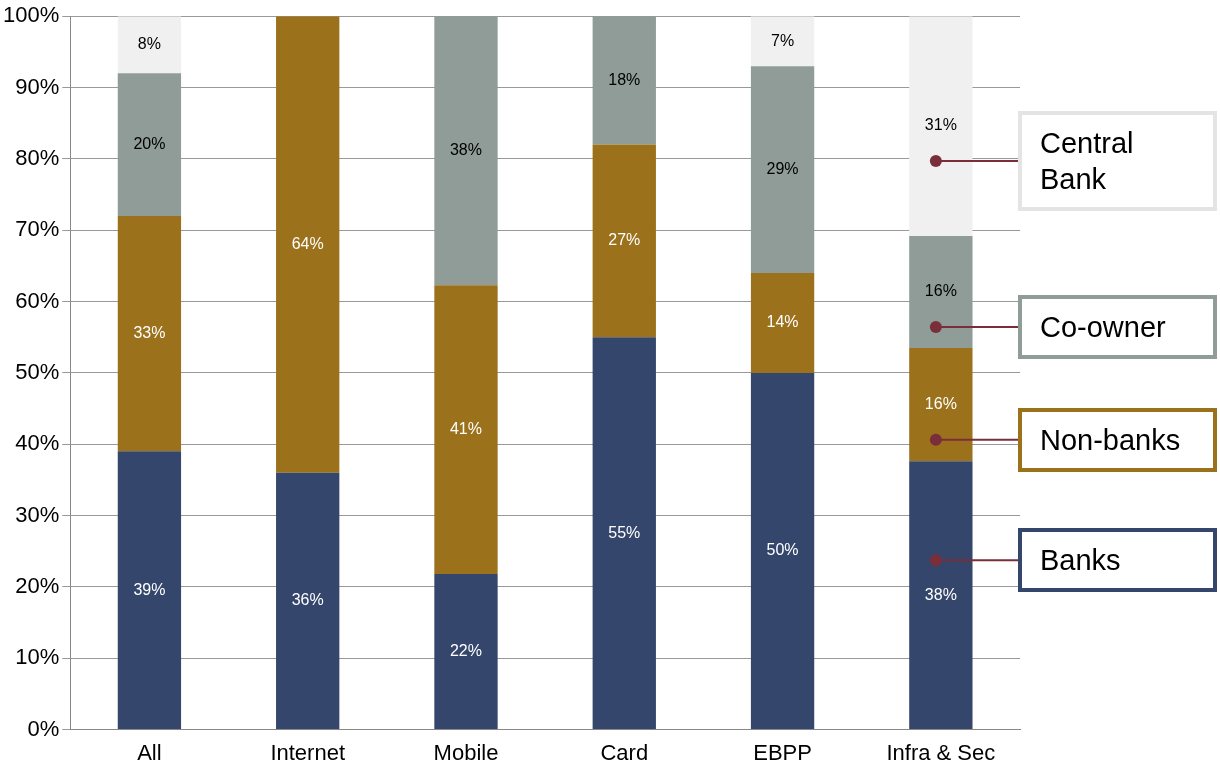  I want to click on y-tick-label: 90%, so click(37, 86).